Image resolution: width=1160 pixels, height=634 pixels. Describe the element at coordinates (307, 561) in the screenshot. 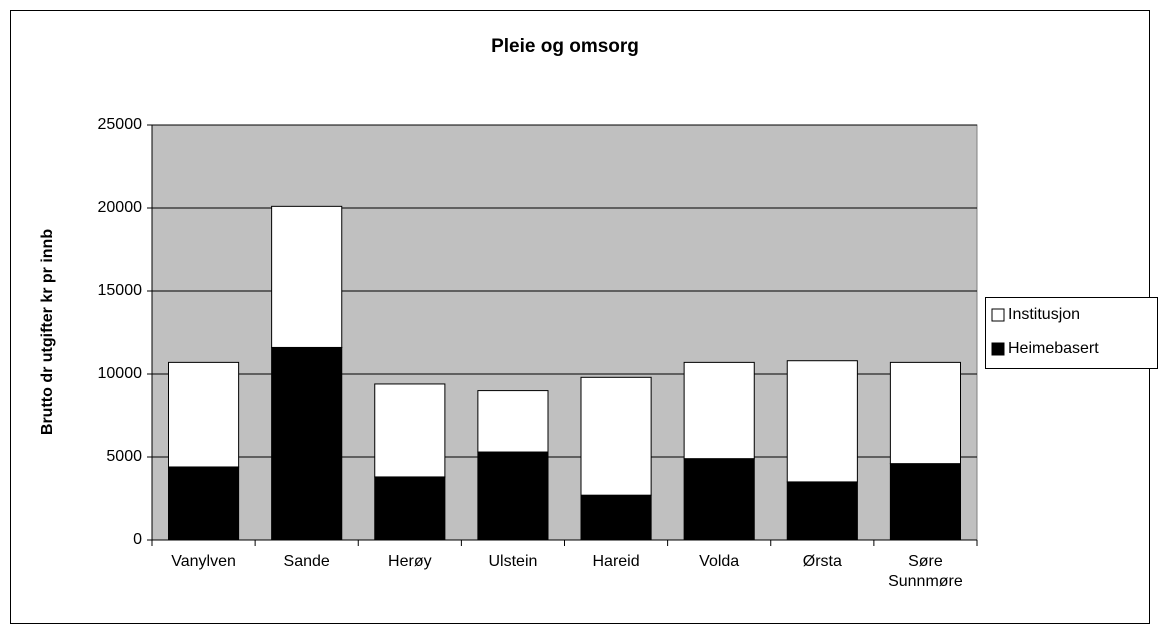

I see `x-tick-label: Sande` at that location.